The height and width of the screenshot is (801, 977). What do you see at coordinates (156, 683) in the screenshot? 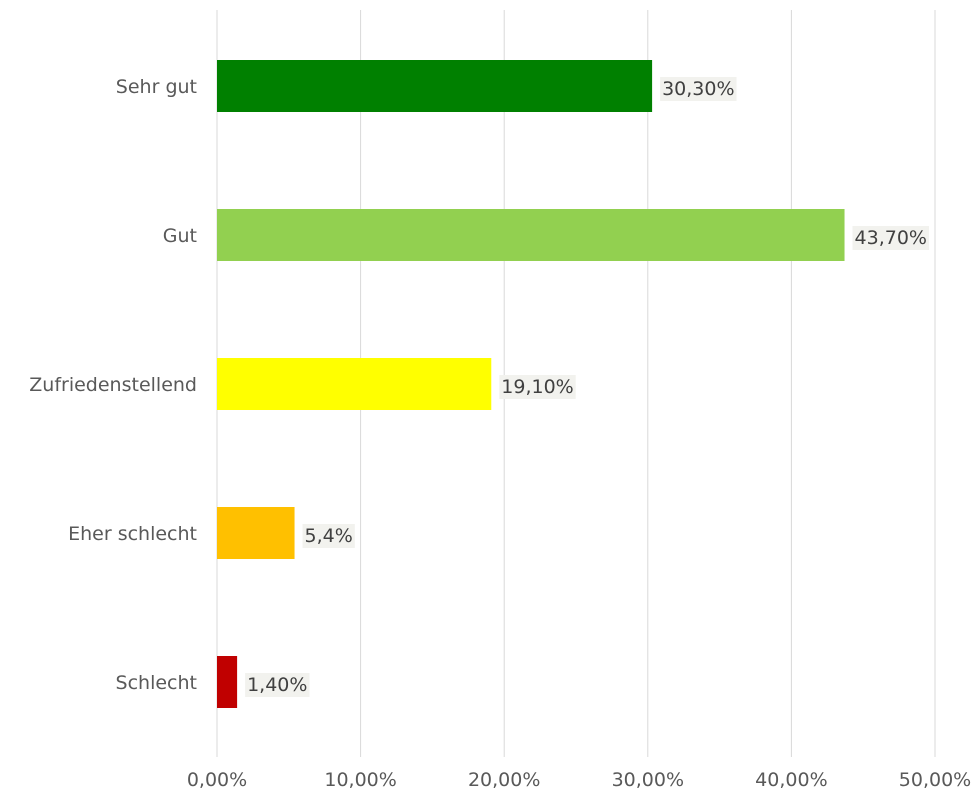
I see `category-label: Schlecht` at bounding box center [156, 683].